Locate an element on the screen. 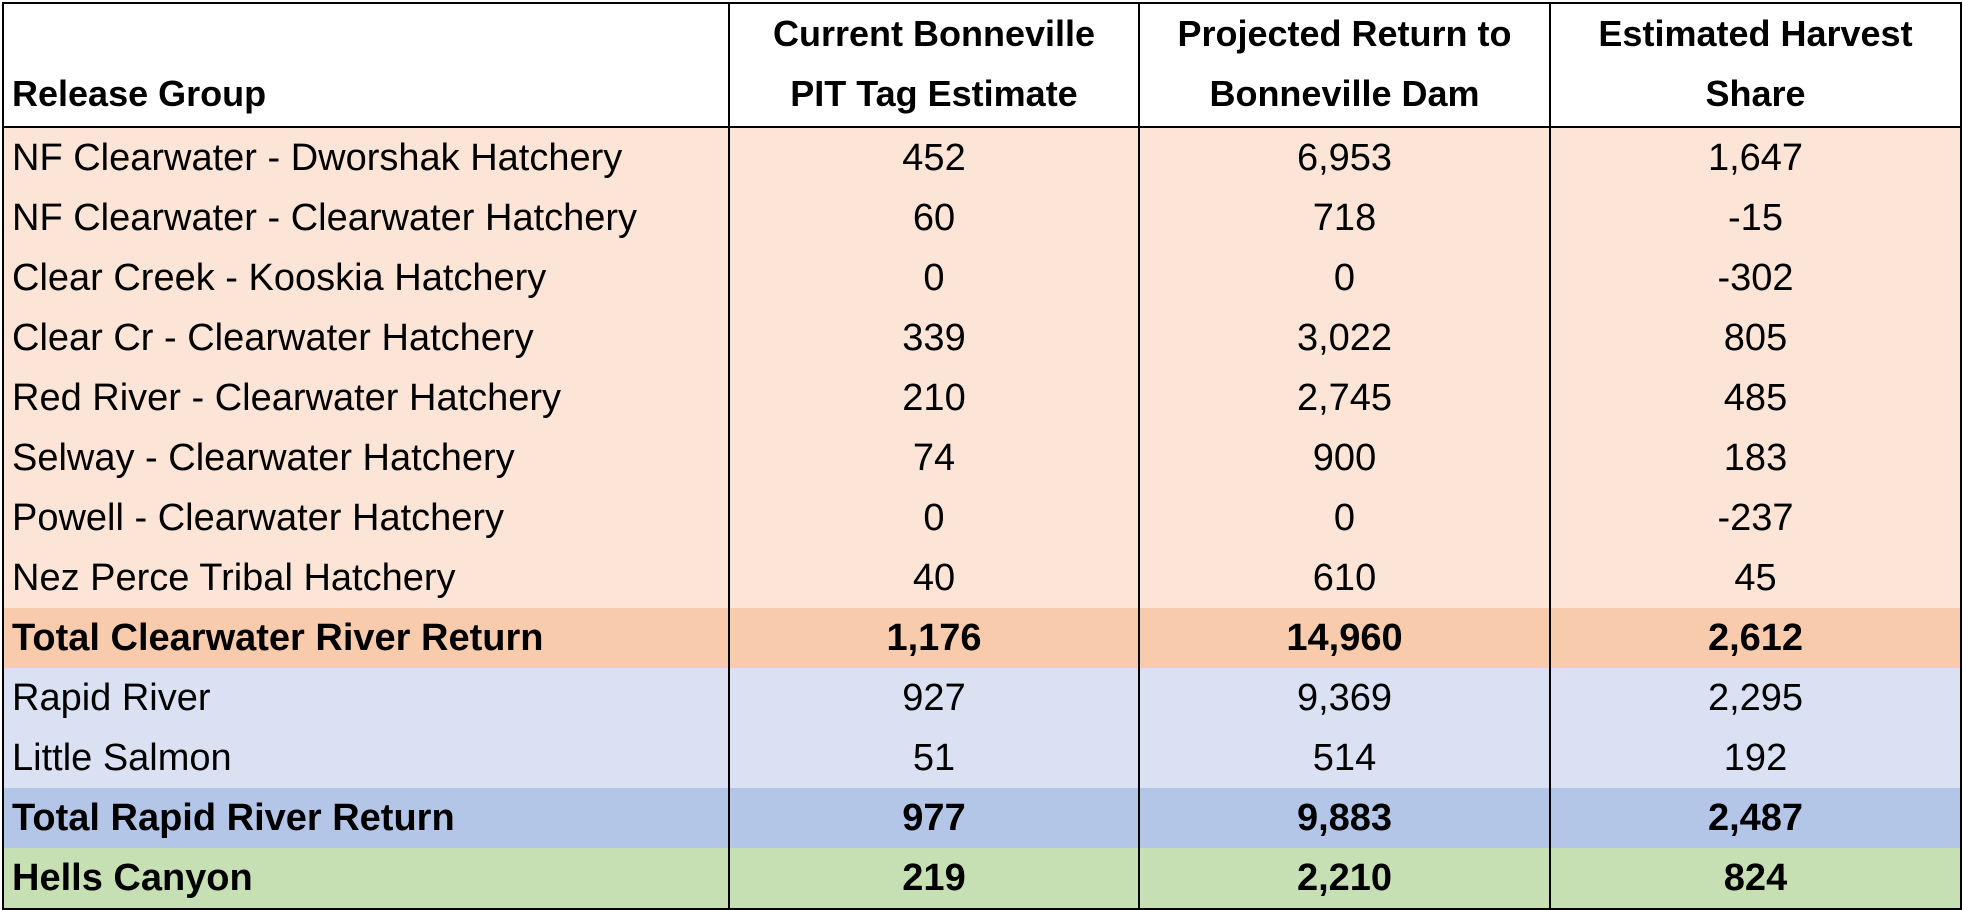 This screenshot has width=1963, height=910. harvest-share-cell: 824 is located at coordinates (1755, 879).